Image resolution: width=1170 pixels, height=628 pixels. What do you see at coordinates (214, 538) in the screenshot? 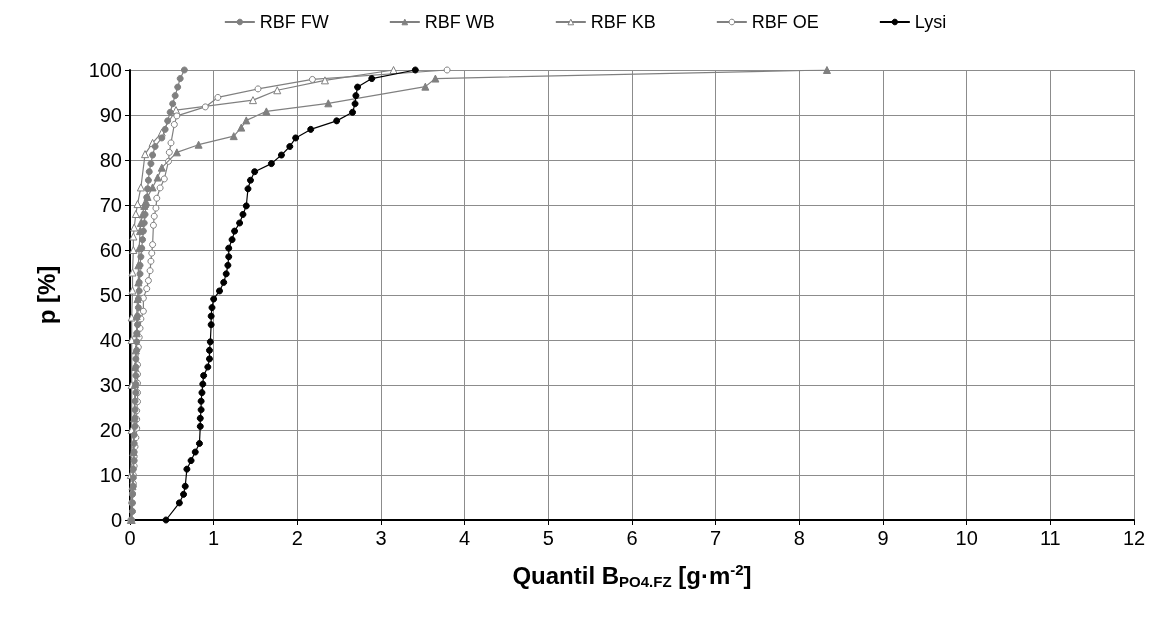
I see `x-tick-label: 1` at bounding box center [214, 538].